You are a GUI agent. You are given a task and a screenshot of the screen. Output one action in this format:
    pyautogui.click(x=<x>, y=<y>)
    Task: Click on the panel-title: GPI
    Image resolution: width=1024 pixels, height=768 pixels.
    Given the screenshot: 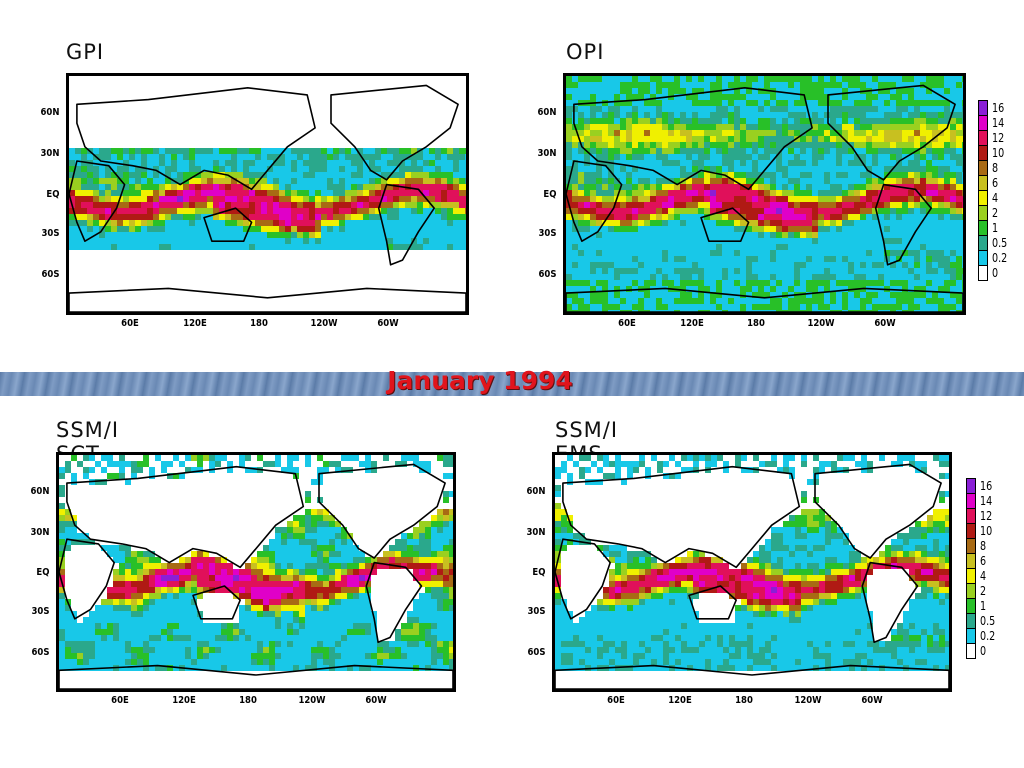 What is the action you would take?
    pyautogui.click(x=85, y=52)
    